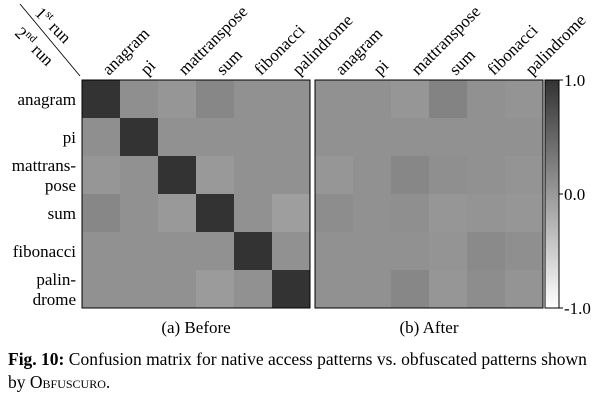  I want to click on row-tick-label: palin-drome, so click(55, 289).